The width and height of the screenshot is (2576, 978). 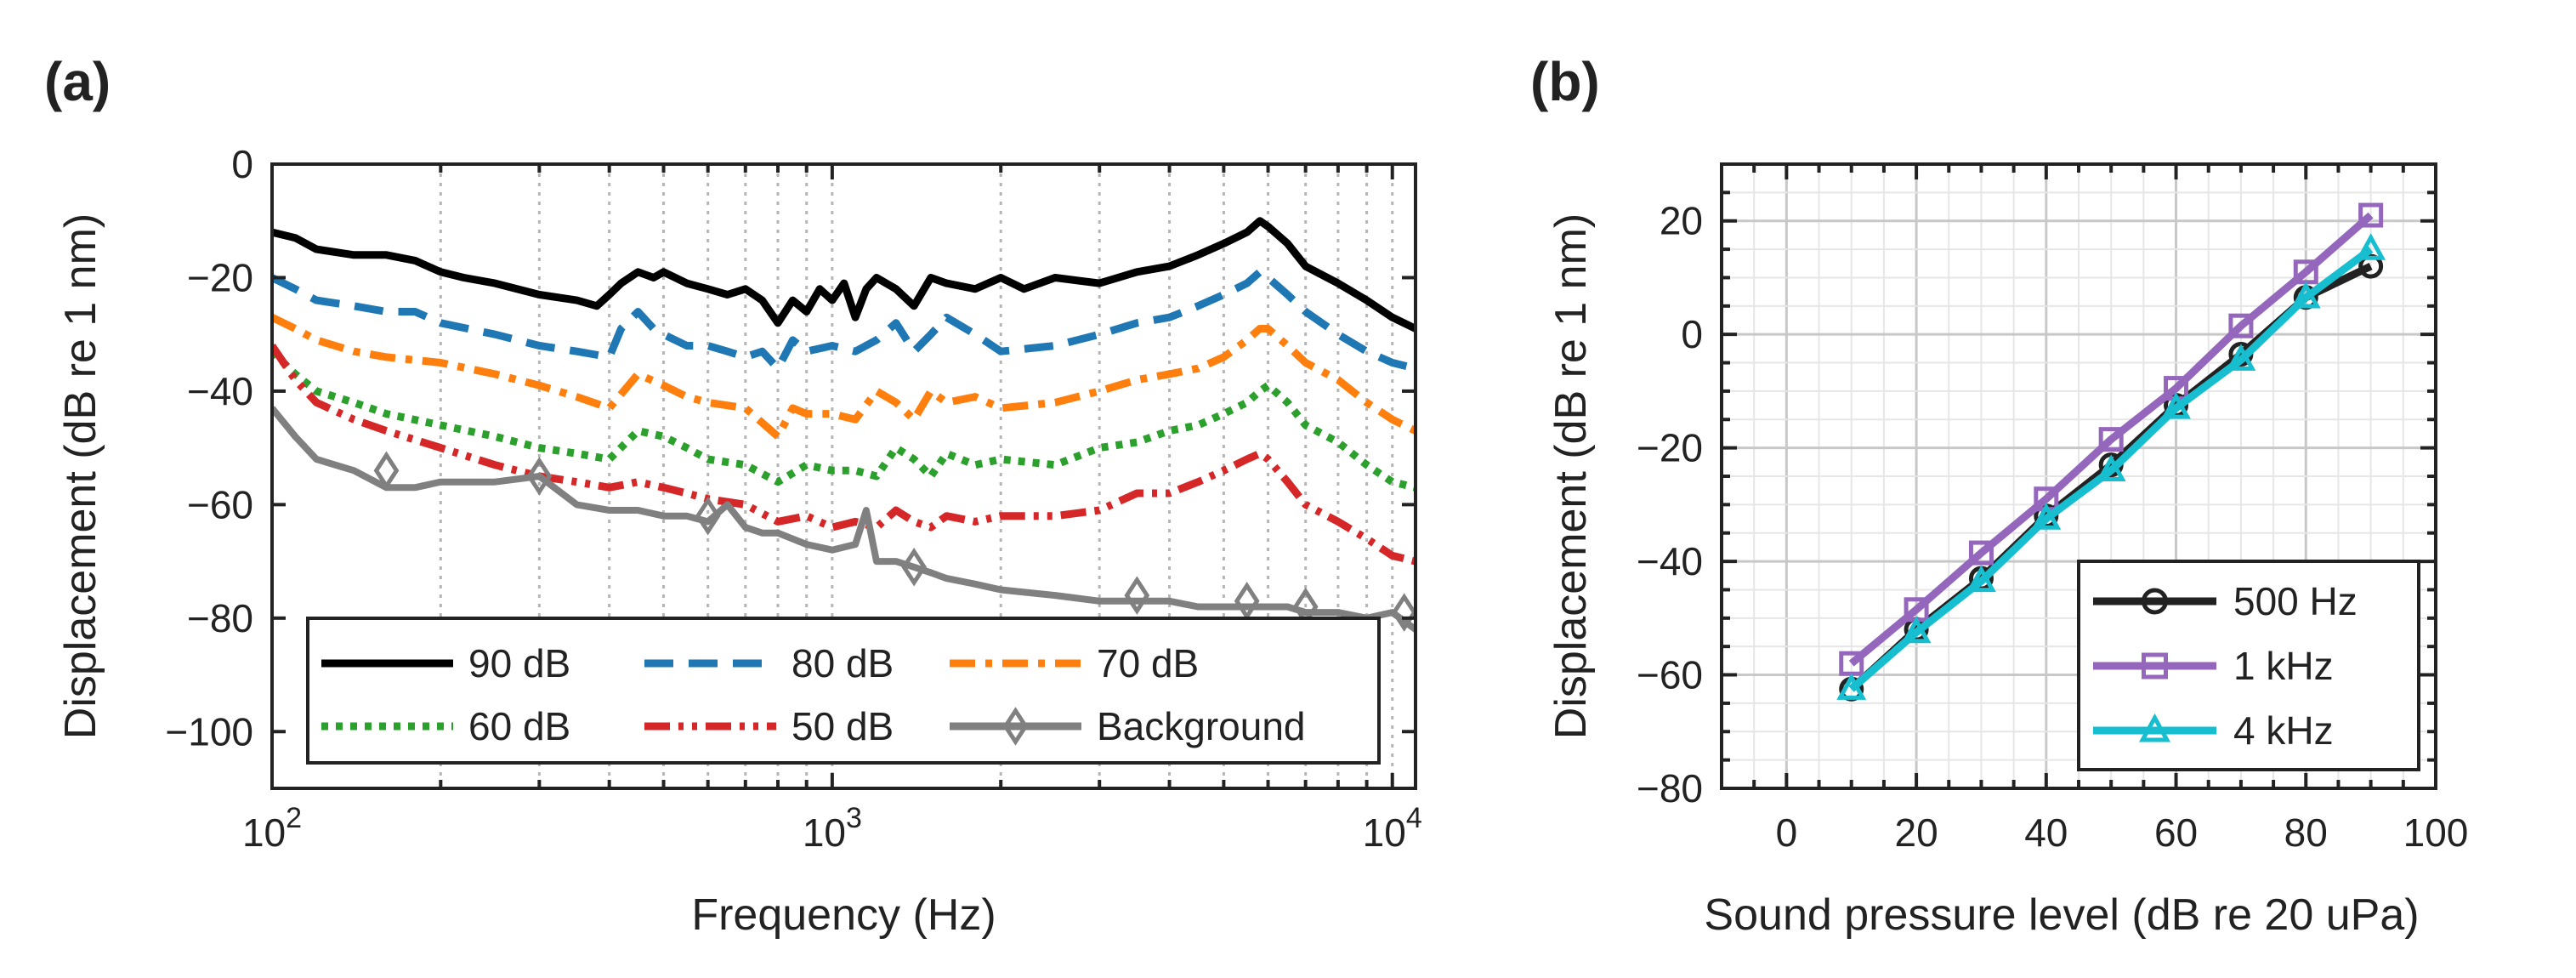 I want to click on x-tick-exponent: 4, so click(x=1414, y=818).